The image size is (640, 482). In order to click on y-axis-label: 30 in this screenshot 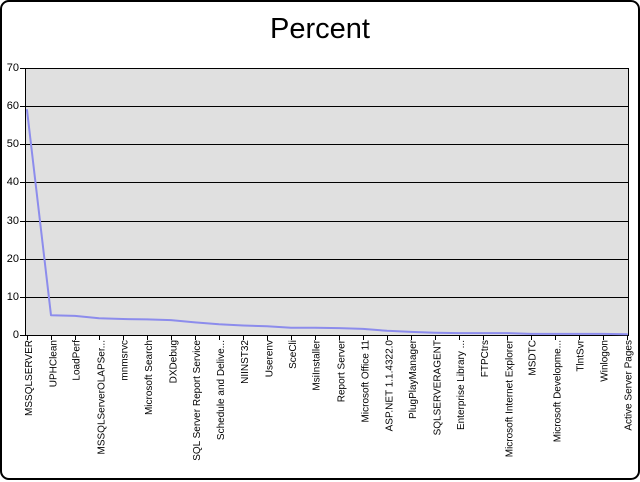, I will do `click(12, 220)`.